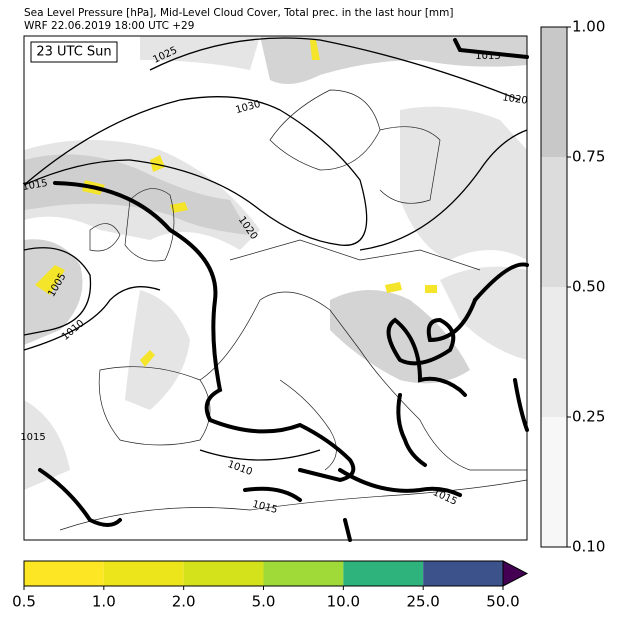 Image resolution: width=618 pixels, height=621 pixels. Describe the element at coordinates (588, 157) in the screenshot. I see `colorbar-label: 0.75` at that location.